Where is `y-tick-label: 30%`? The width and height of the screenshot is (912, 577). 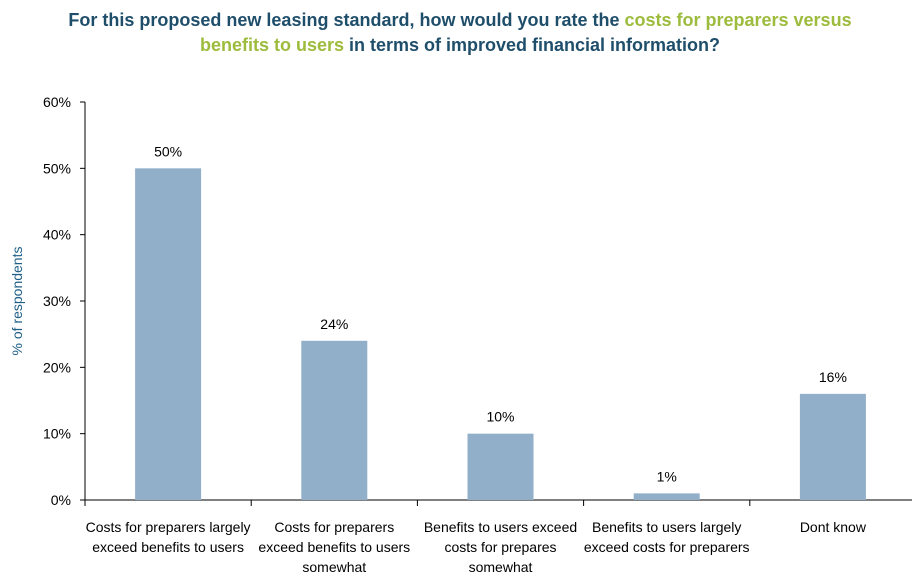
y-tick-label: 30% is located at coordinates (57, 301).